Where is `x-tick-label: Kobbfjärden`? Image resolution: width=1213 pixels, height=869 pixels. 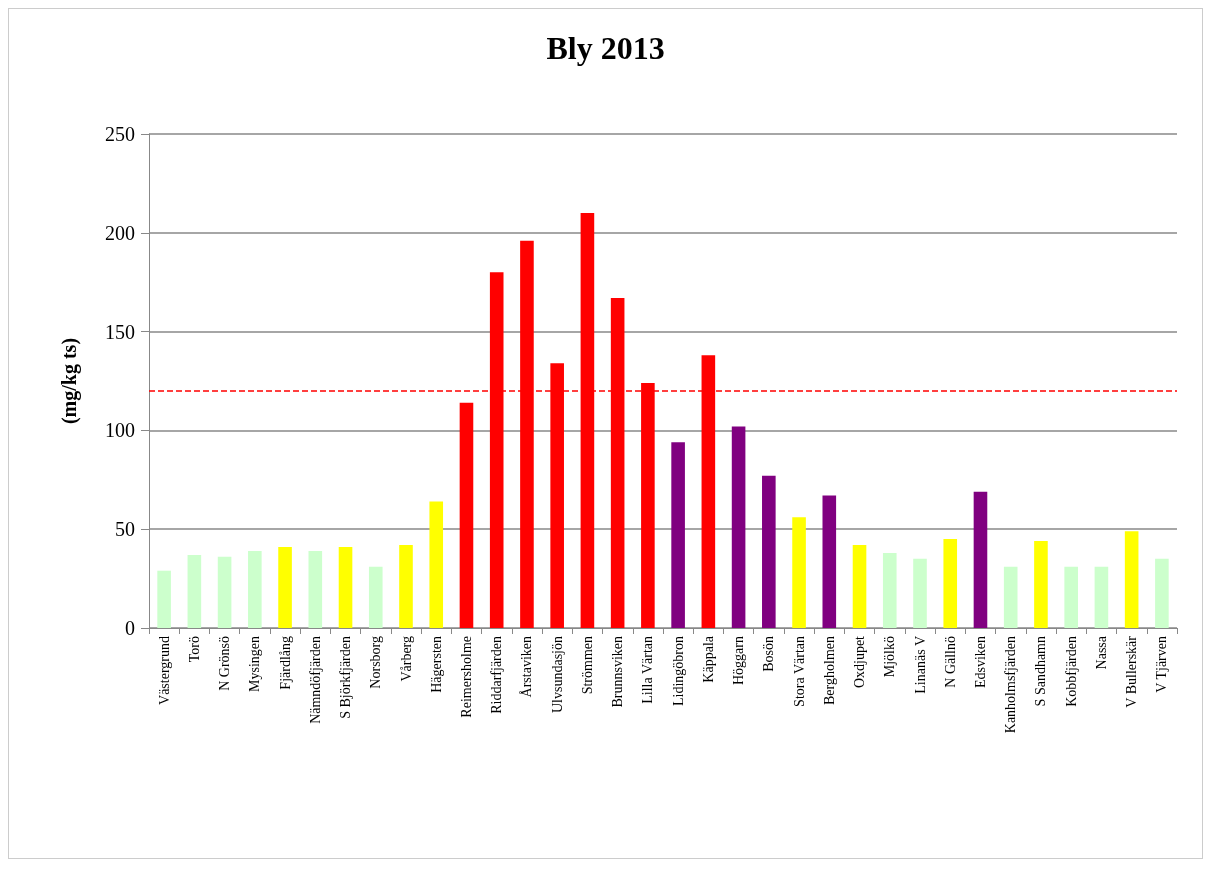 x-tick-label: Kobbfjärden is located at coordinates (1071, 671).